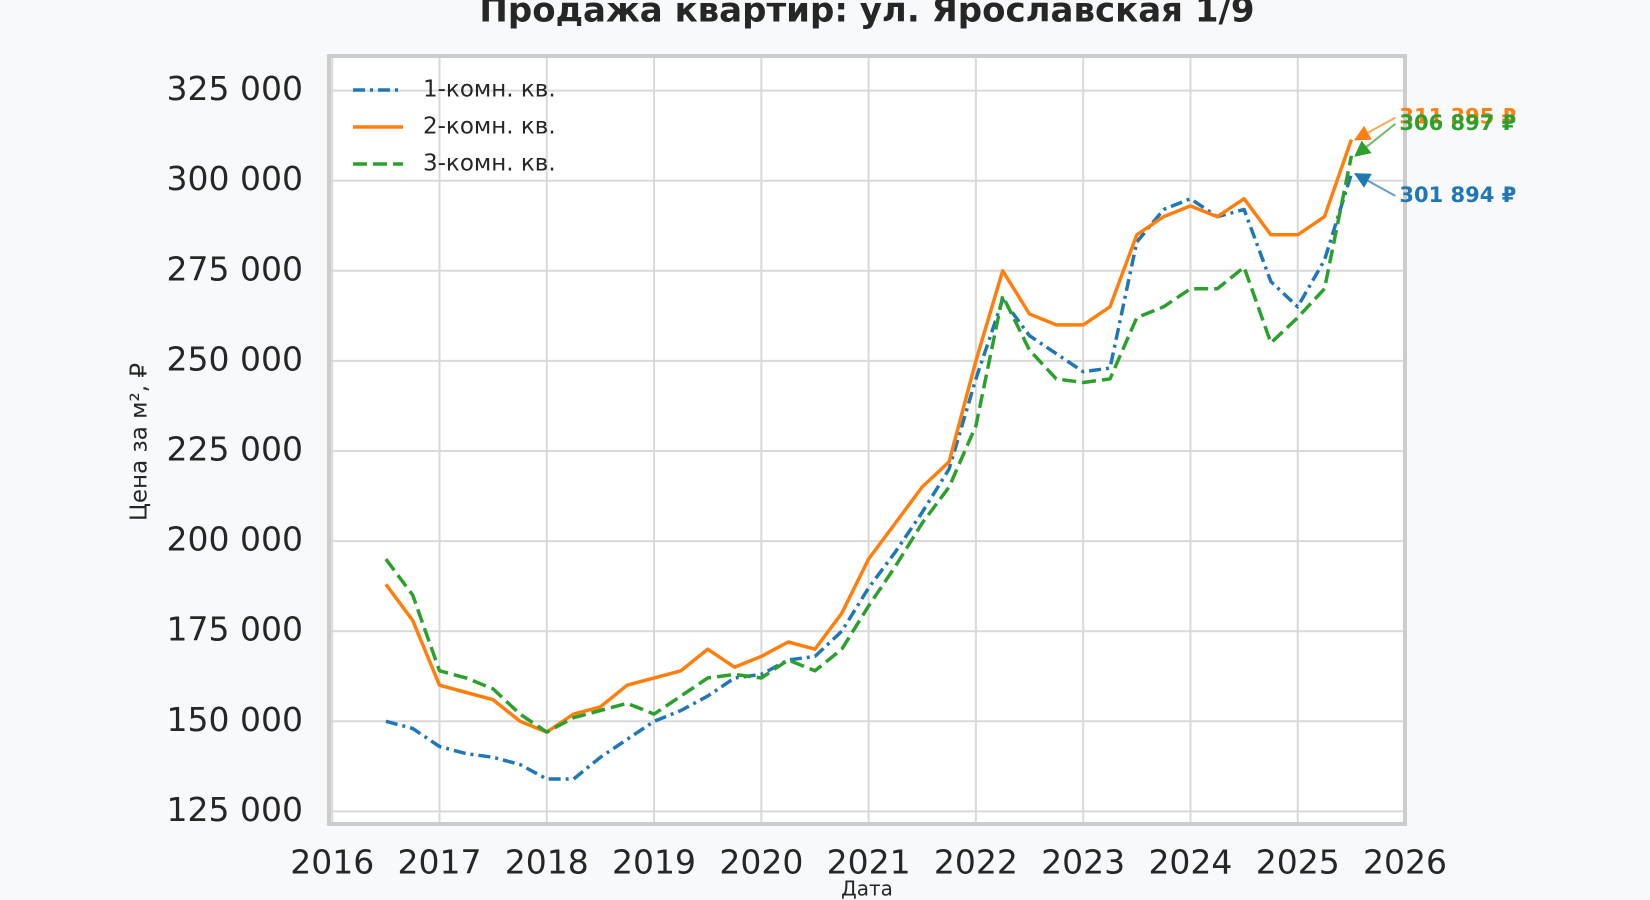  What do you see at coordinates (547, 862) in the screenshot?
I see `x-tick-label: 2018` at bounding box center [547, 862].